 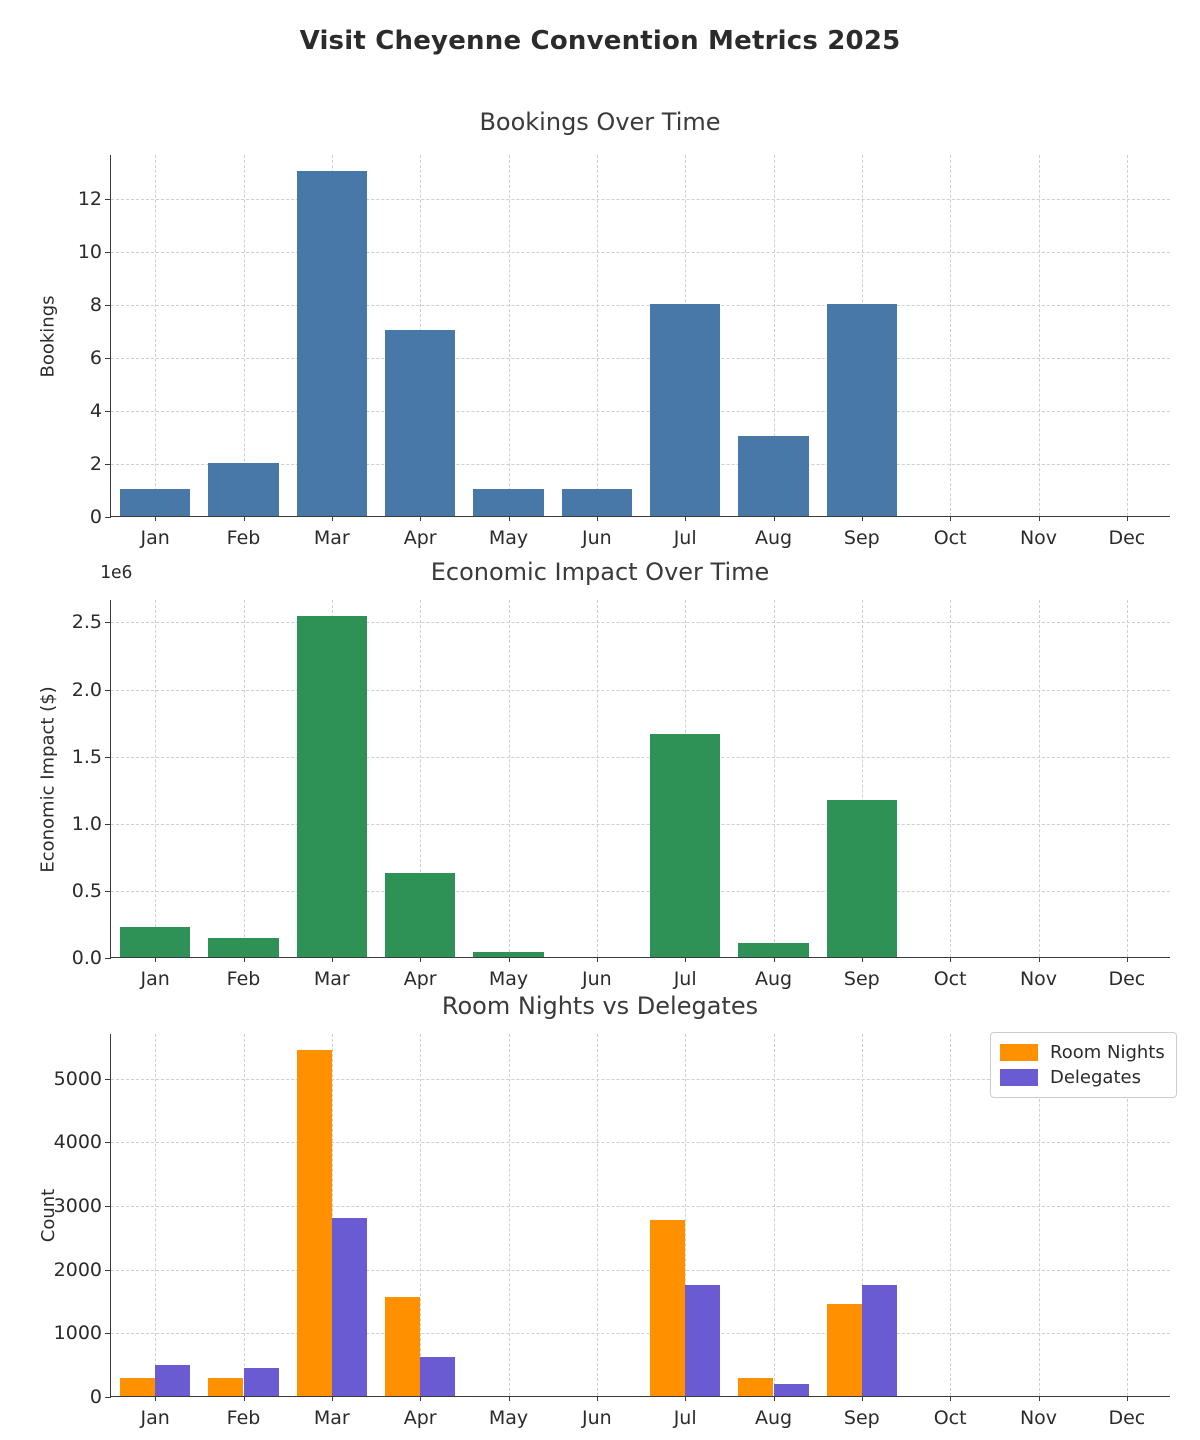 I want to click on legend-item-delegates: Delegates, so click(x=1082, y=1077).